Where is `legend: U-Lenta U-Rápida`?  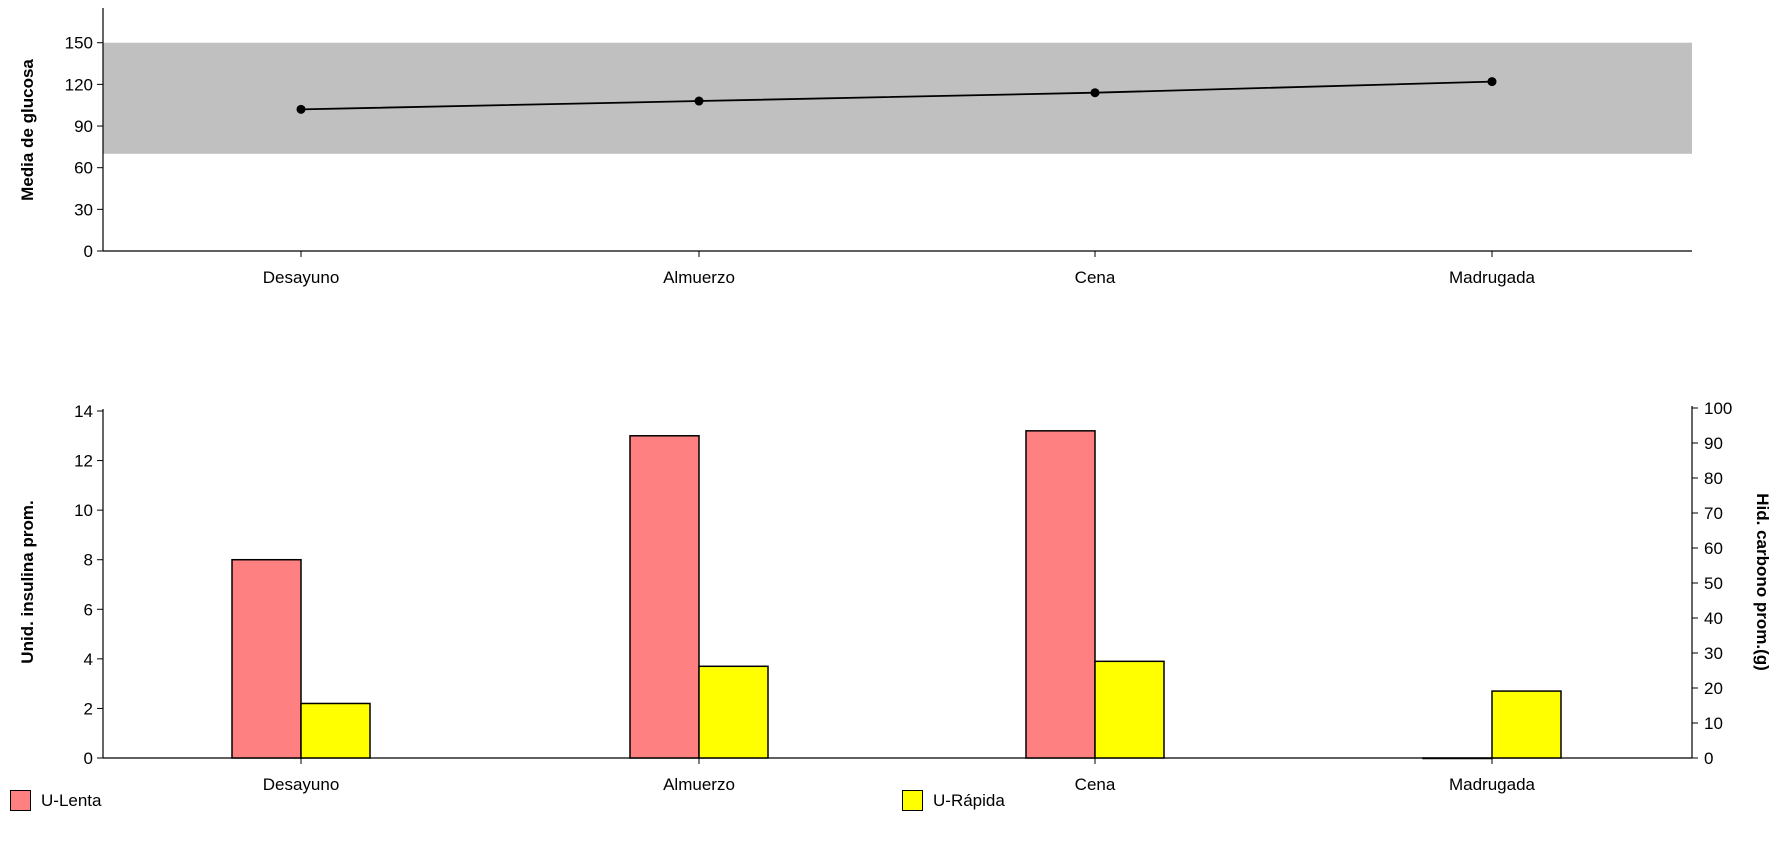
legend: U-Lenta U-Rápida is located at coordinates (660, 805).